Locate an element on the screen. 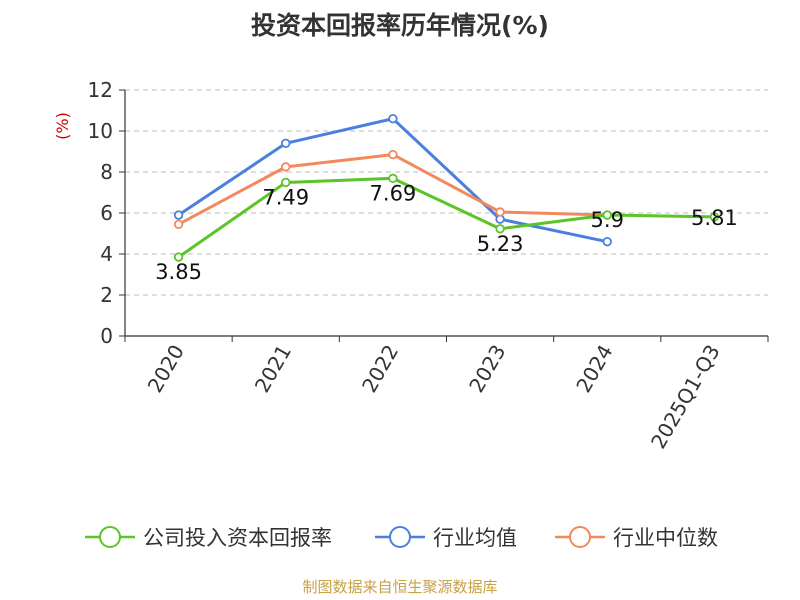 This screenshot has height=600, width=800. x-tick-label-2025Q1-Q3: 2025Q1-Q3 is located at coordinates (685, 397).